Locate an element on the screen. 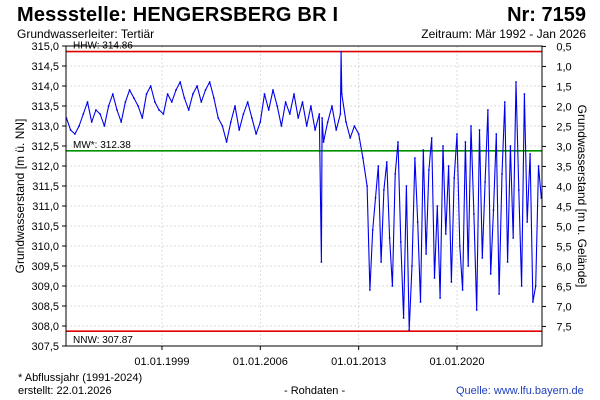 This screenshot has width=600, height=400. y2-tick-label: 7,0 is located at coordinates (563, 307).